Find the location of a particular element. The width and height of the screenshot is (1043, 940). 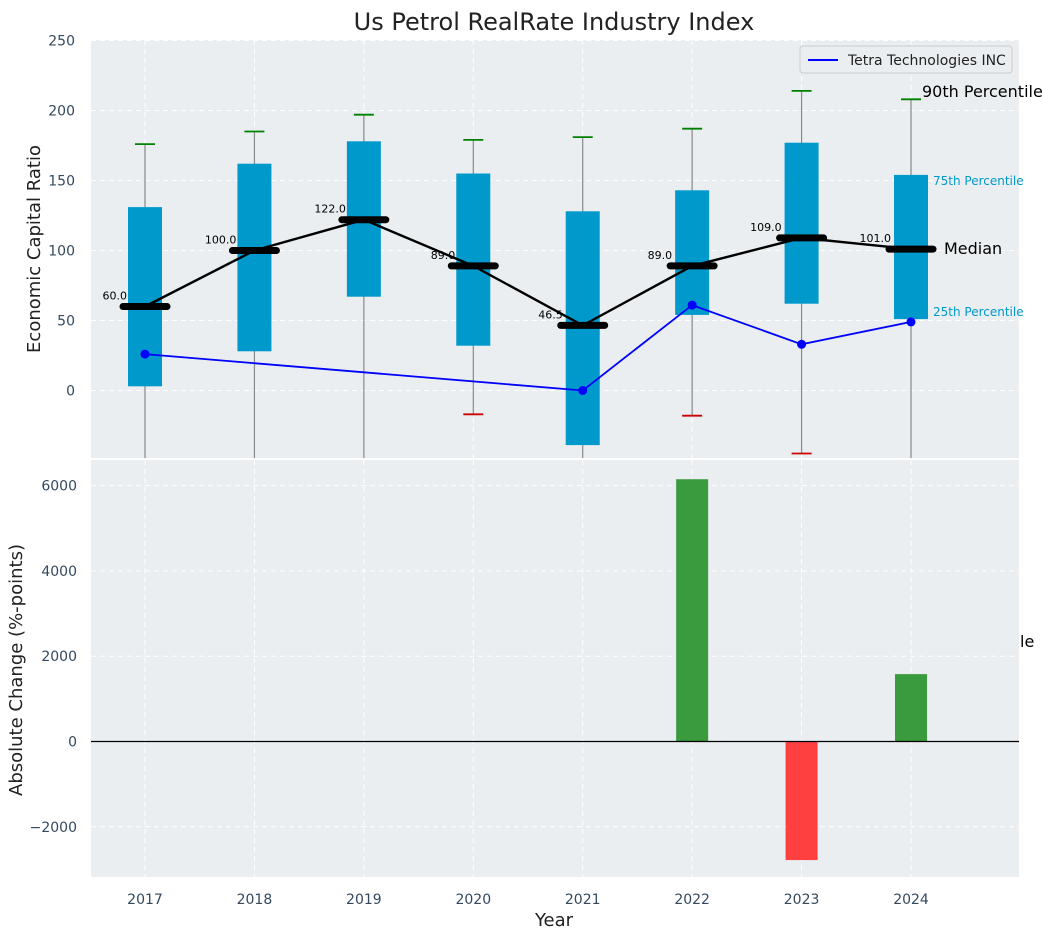

median-value-label: 60.0 is located at coordinates (115, 296).